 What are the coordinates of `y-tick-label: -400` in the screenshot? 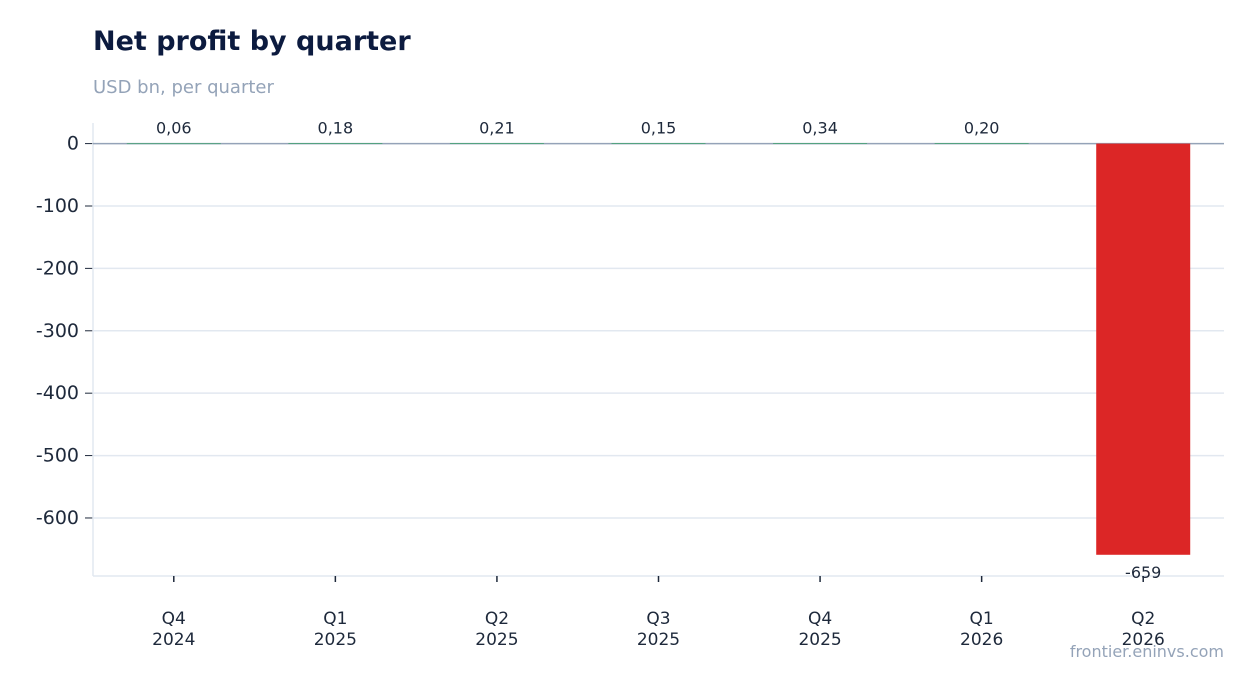 It's located at (57, 393).